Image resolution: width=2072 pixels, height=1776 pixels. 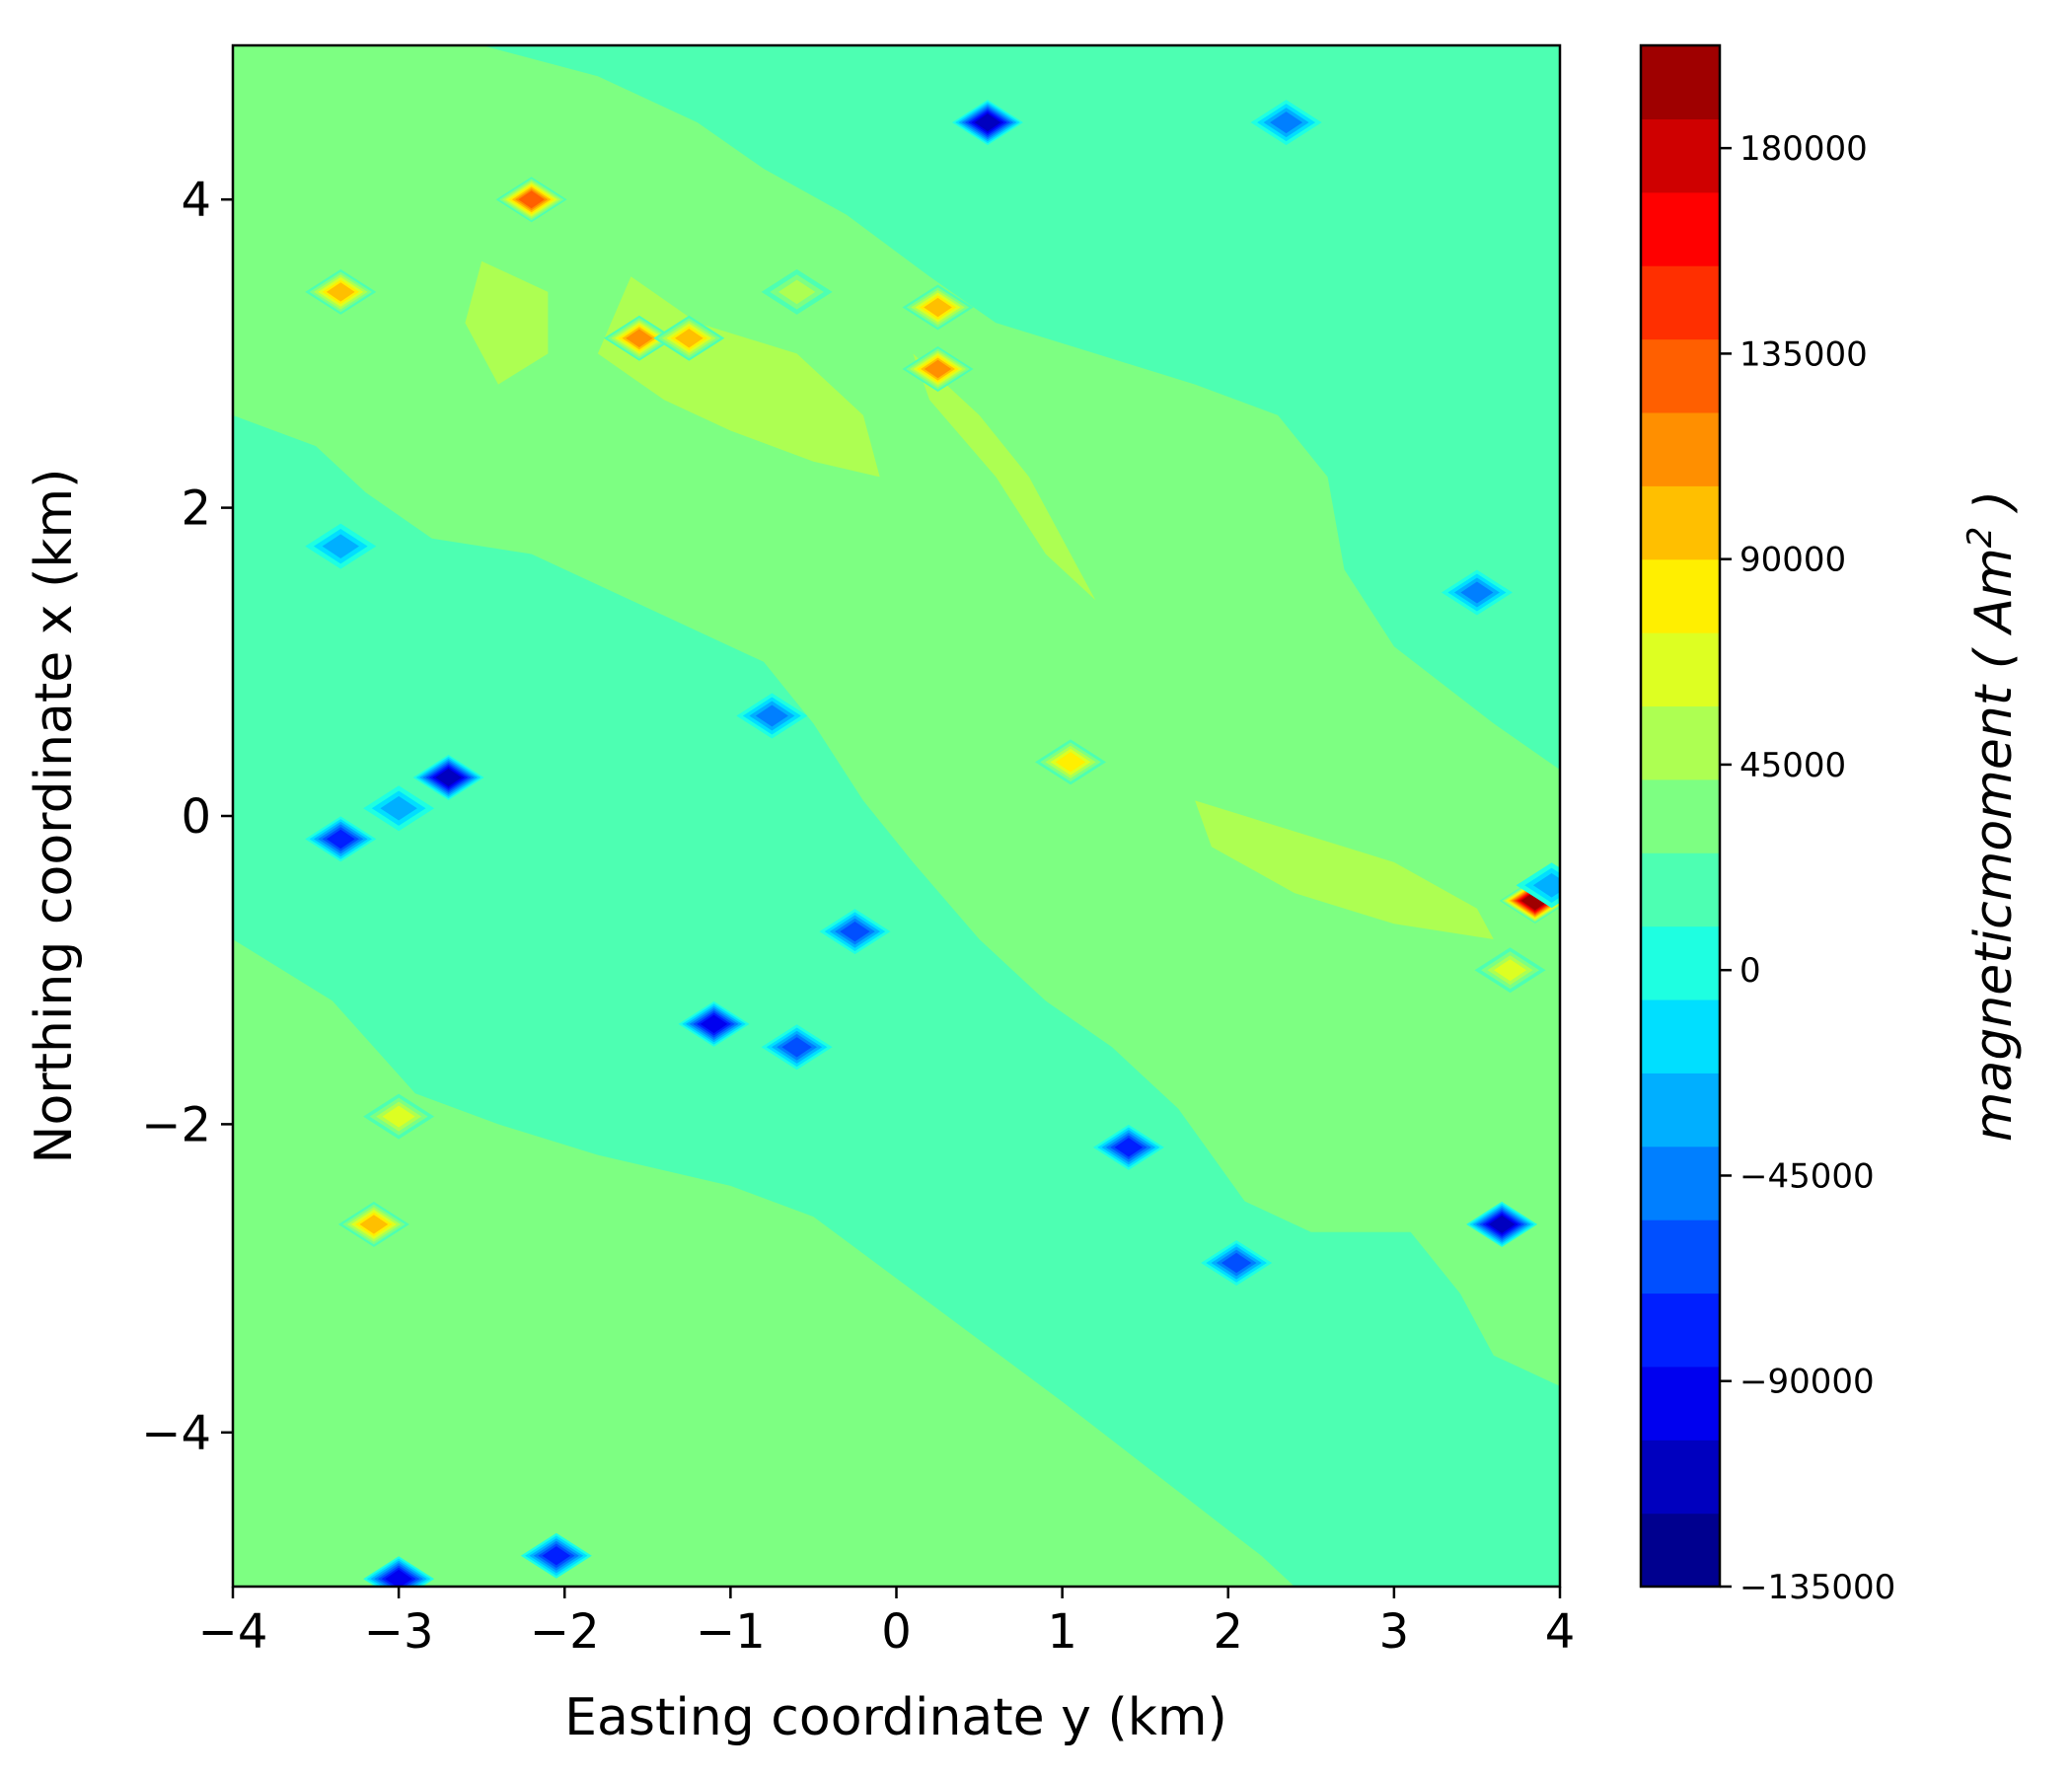 I want to click on colorbar-label-close: ), so click(x=1994, y=509).